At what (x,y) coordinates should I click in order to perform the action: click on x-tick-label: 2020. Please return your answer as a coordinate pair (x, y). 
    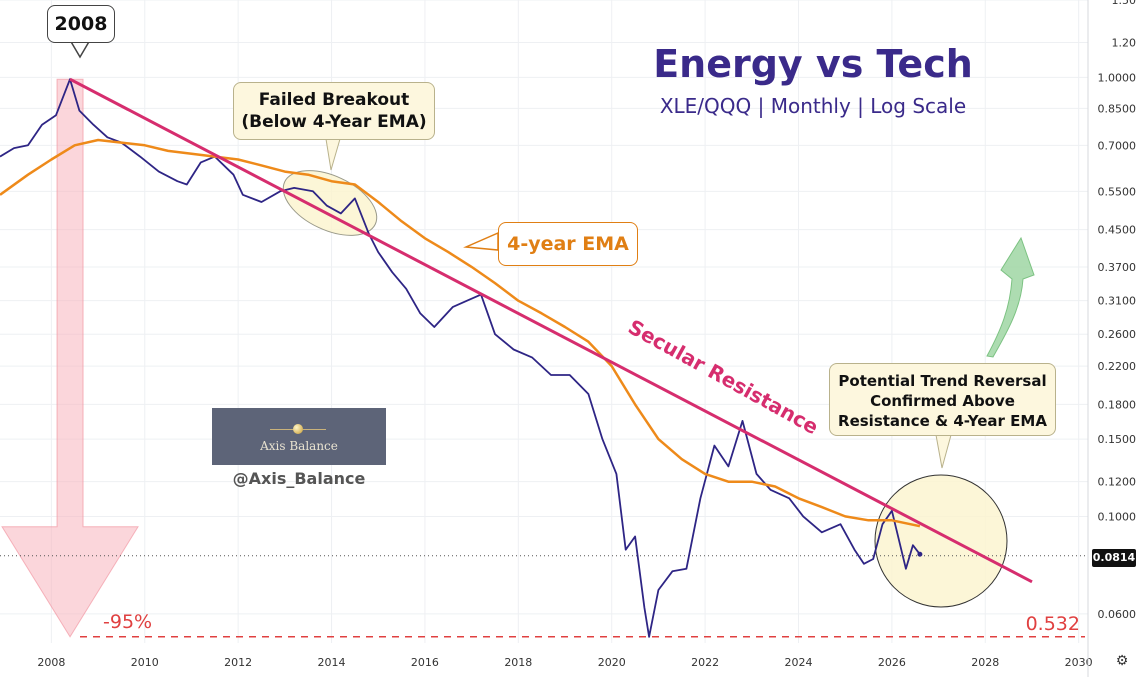
    Looking at the image, I should click on (612, 662).